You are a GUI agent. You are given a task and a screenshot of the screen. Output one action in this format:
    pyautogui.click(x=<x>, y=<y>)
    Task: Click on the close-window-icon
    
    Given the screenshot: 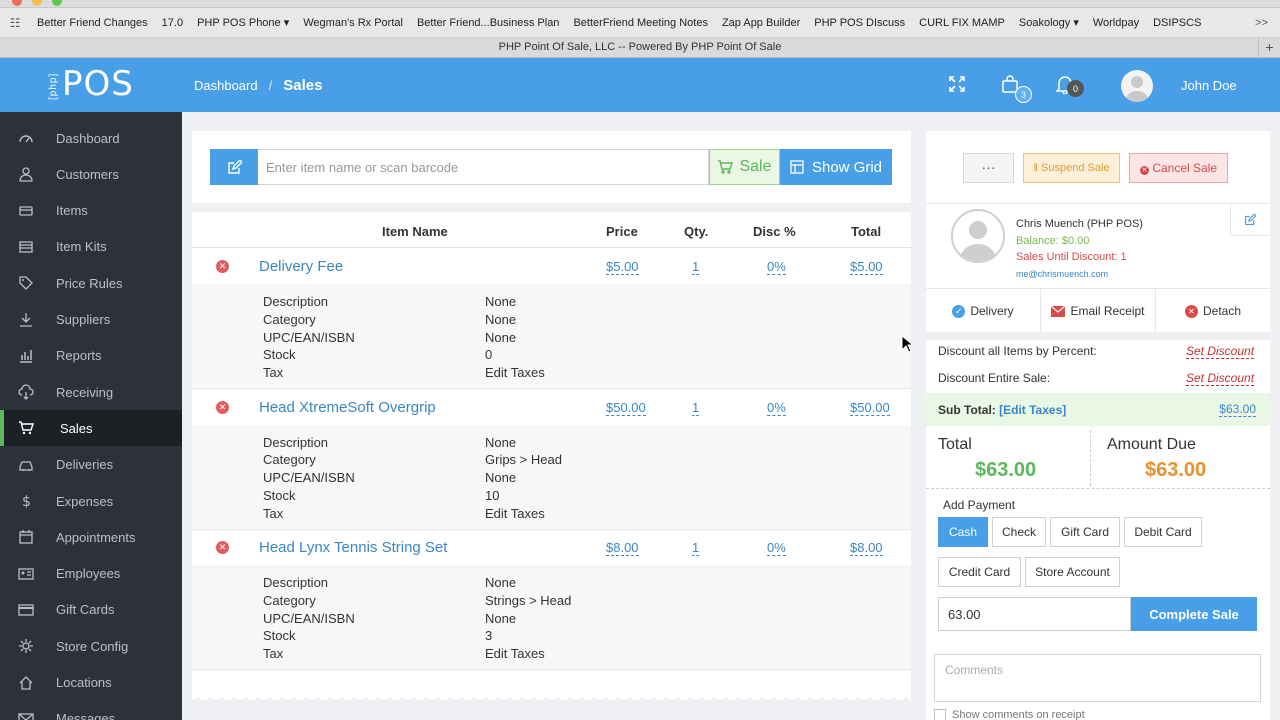 What is the action you would take?
    pyautogui.click(x=17, y=3)
    